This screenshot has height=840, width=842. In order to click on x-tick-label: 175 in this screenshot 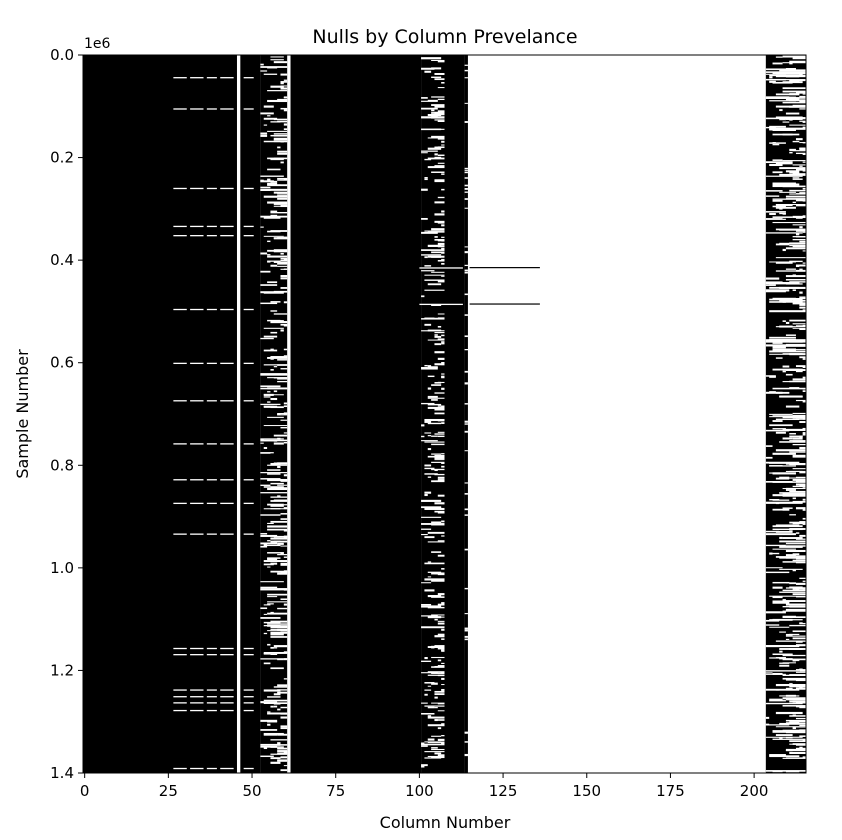, I will do `click(670, 791)`.